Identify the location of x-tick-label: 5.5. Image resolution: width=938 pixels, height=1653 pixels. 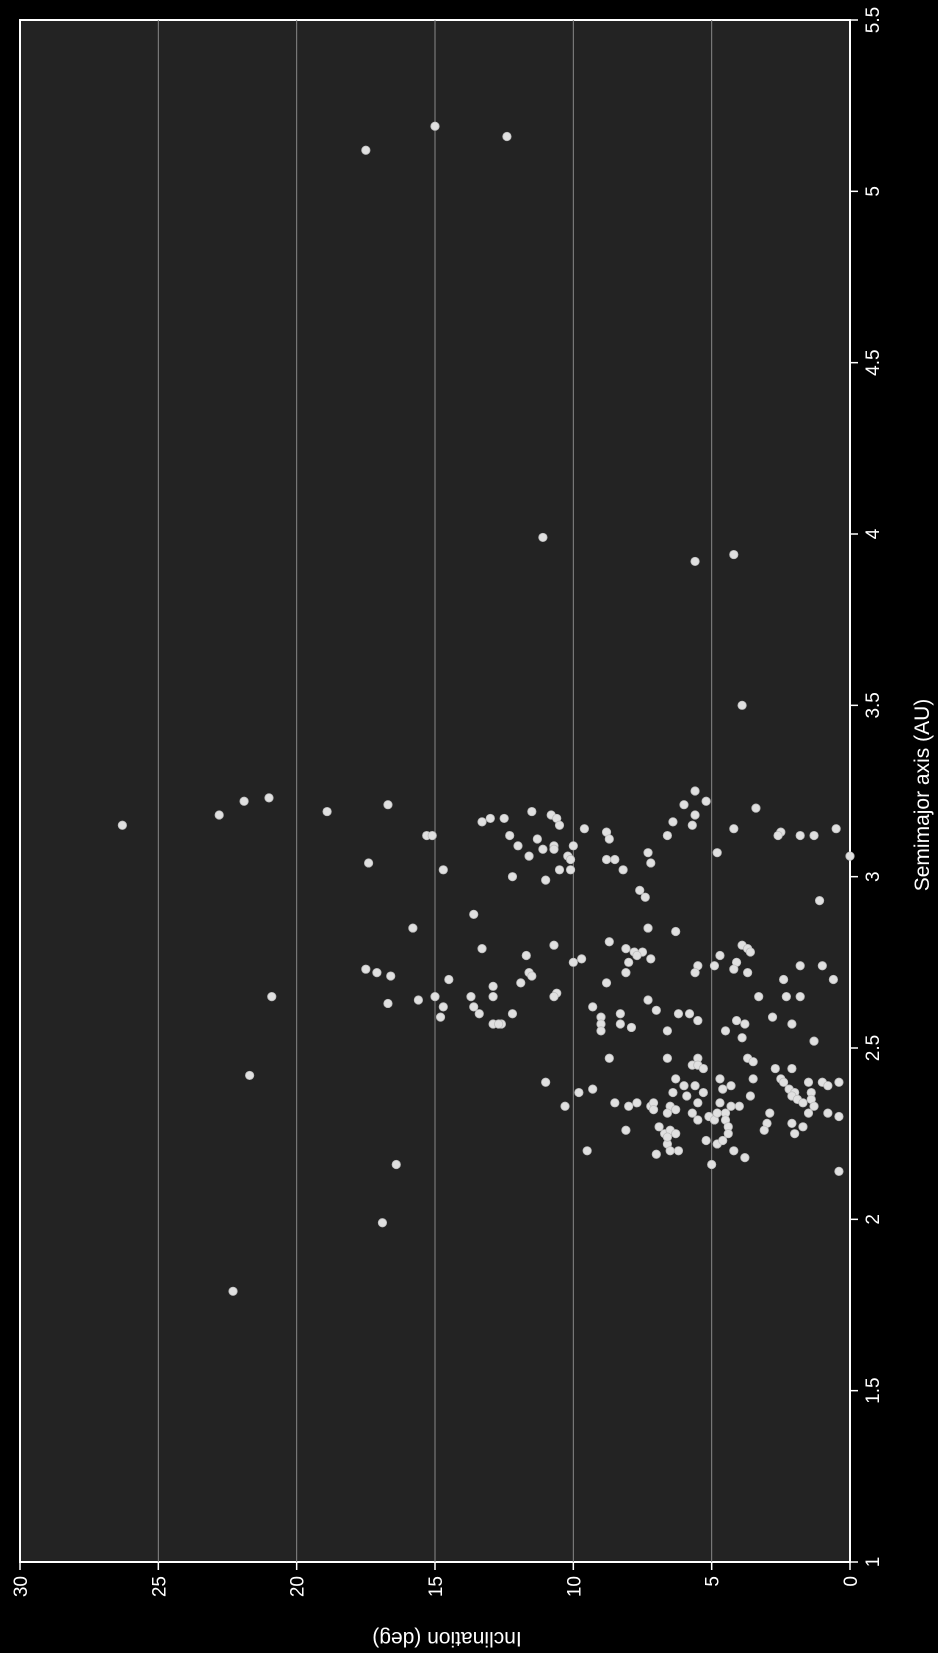
(873, 20).